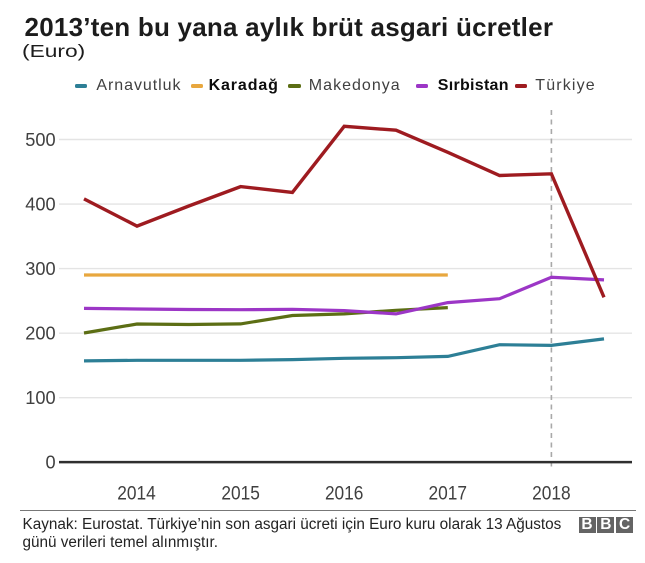 The width and height of the screenshot is (645, 563). What do you see at coordinates (50, 462) in the screenshot?
I see `svg-text: 0` at bounding box center [50, 462].